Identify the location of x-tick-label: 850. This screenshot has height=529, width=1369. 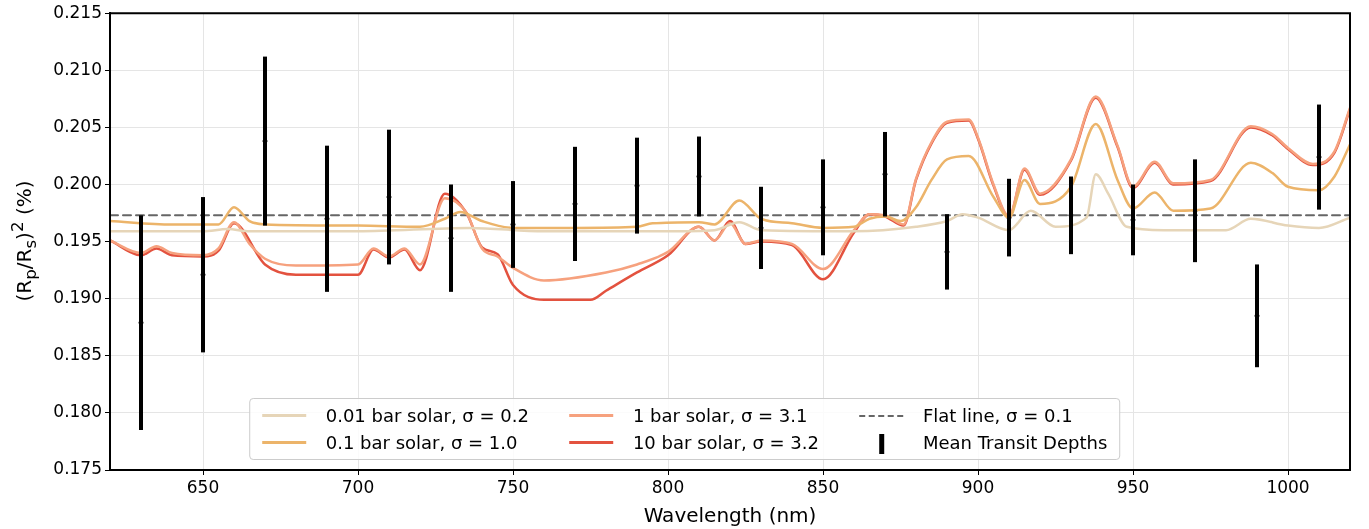
(823, 486).